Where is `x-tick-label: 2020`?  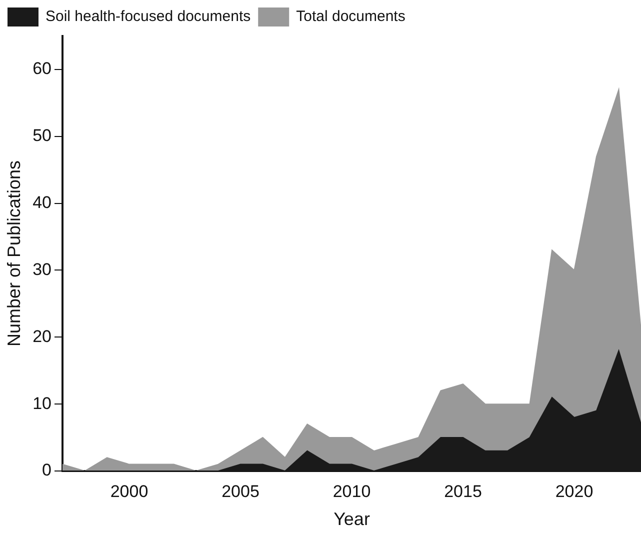 x-tick-label: 2020 is located at coordinates (574, 491).